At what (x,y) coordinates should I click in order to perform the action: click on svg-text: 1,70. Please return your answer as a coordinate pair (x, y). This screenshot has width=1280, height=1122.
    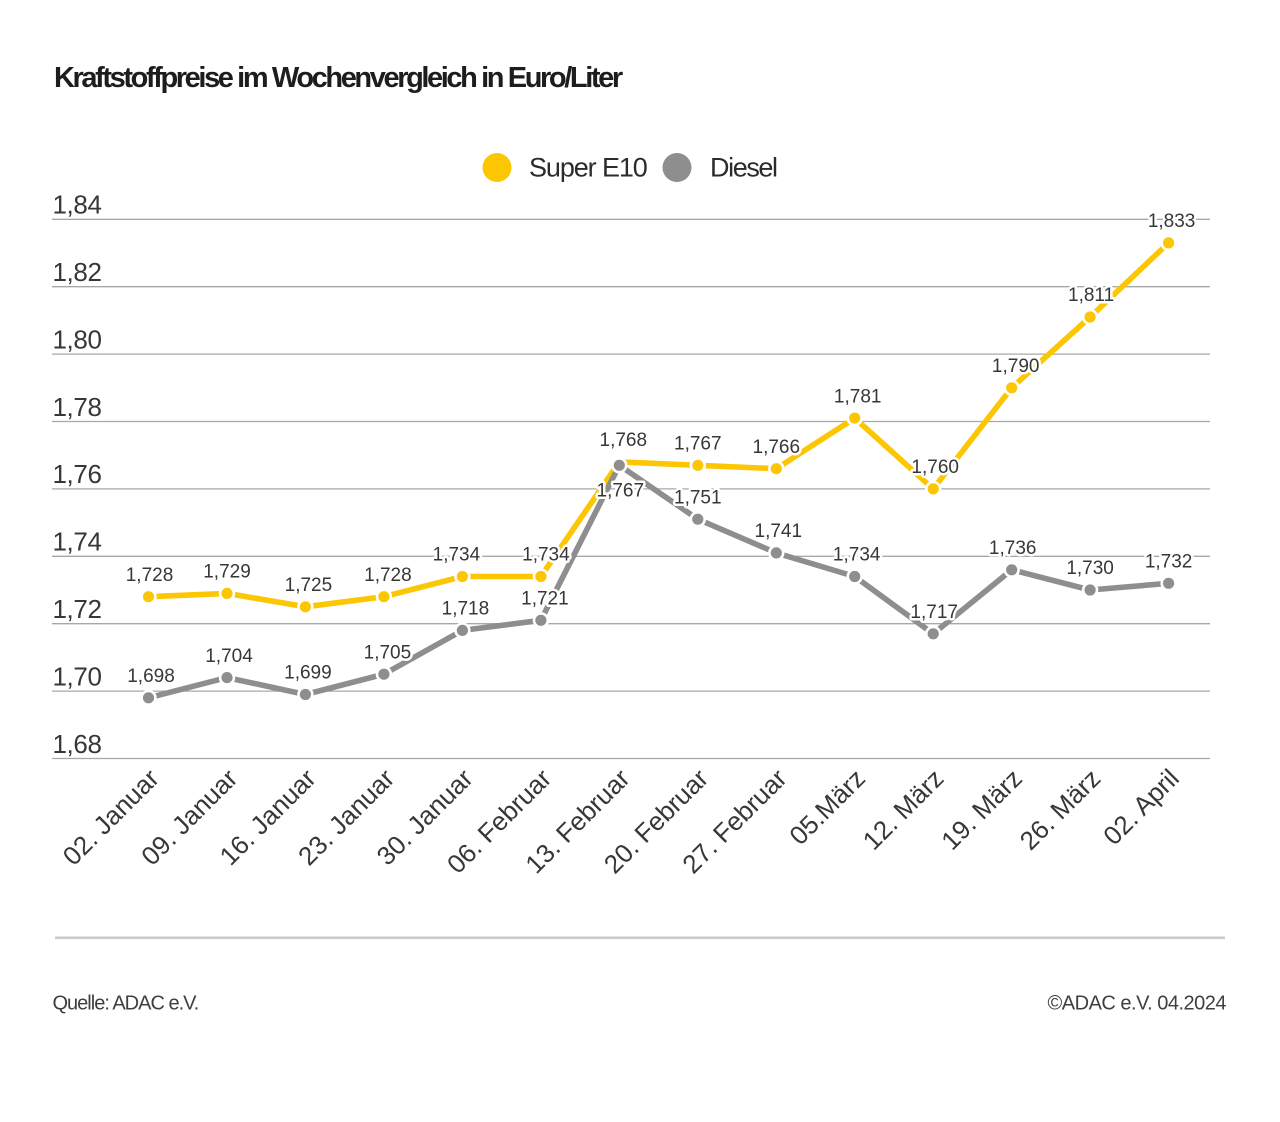
    Looking at the image, I should click on (77, 676).